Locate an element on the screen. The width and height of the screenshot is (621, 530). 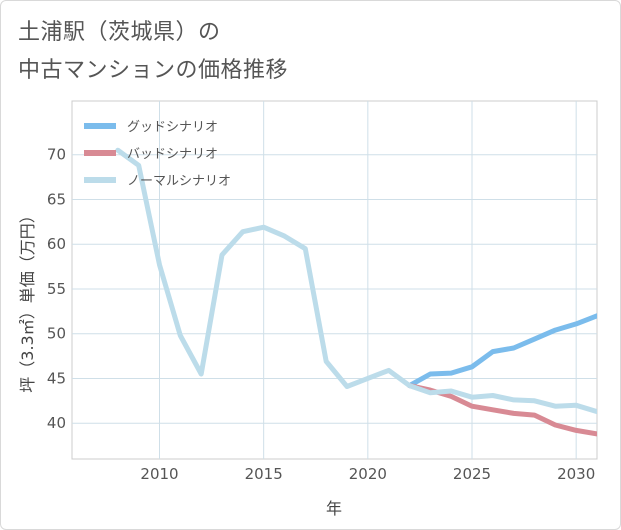
x-tick-label: 2010 is located at coordinates (159, 474).